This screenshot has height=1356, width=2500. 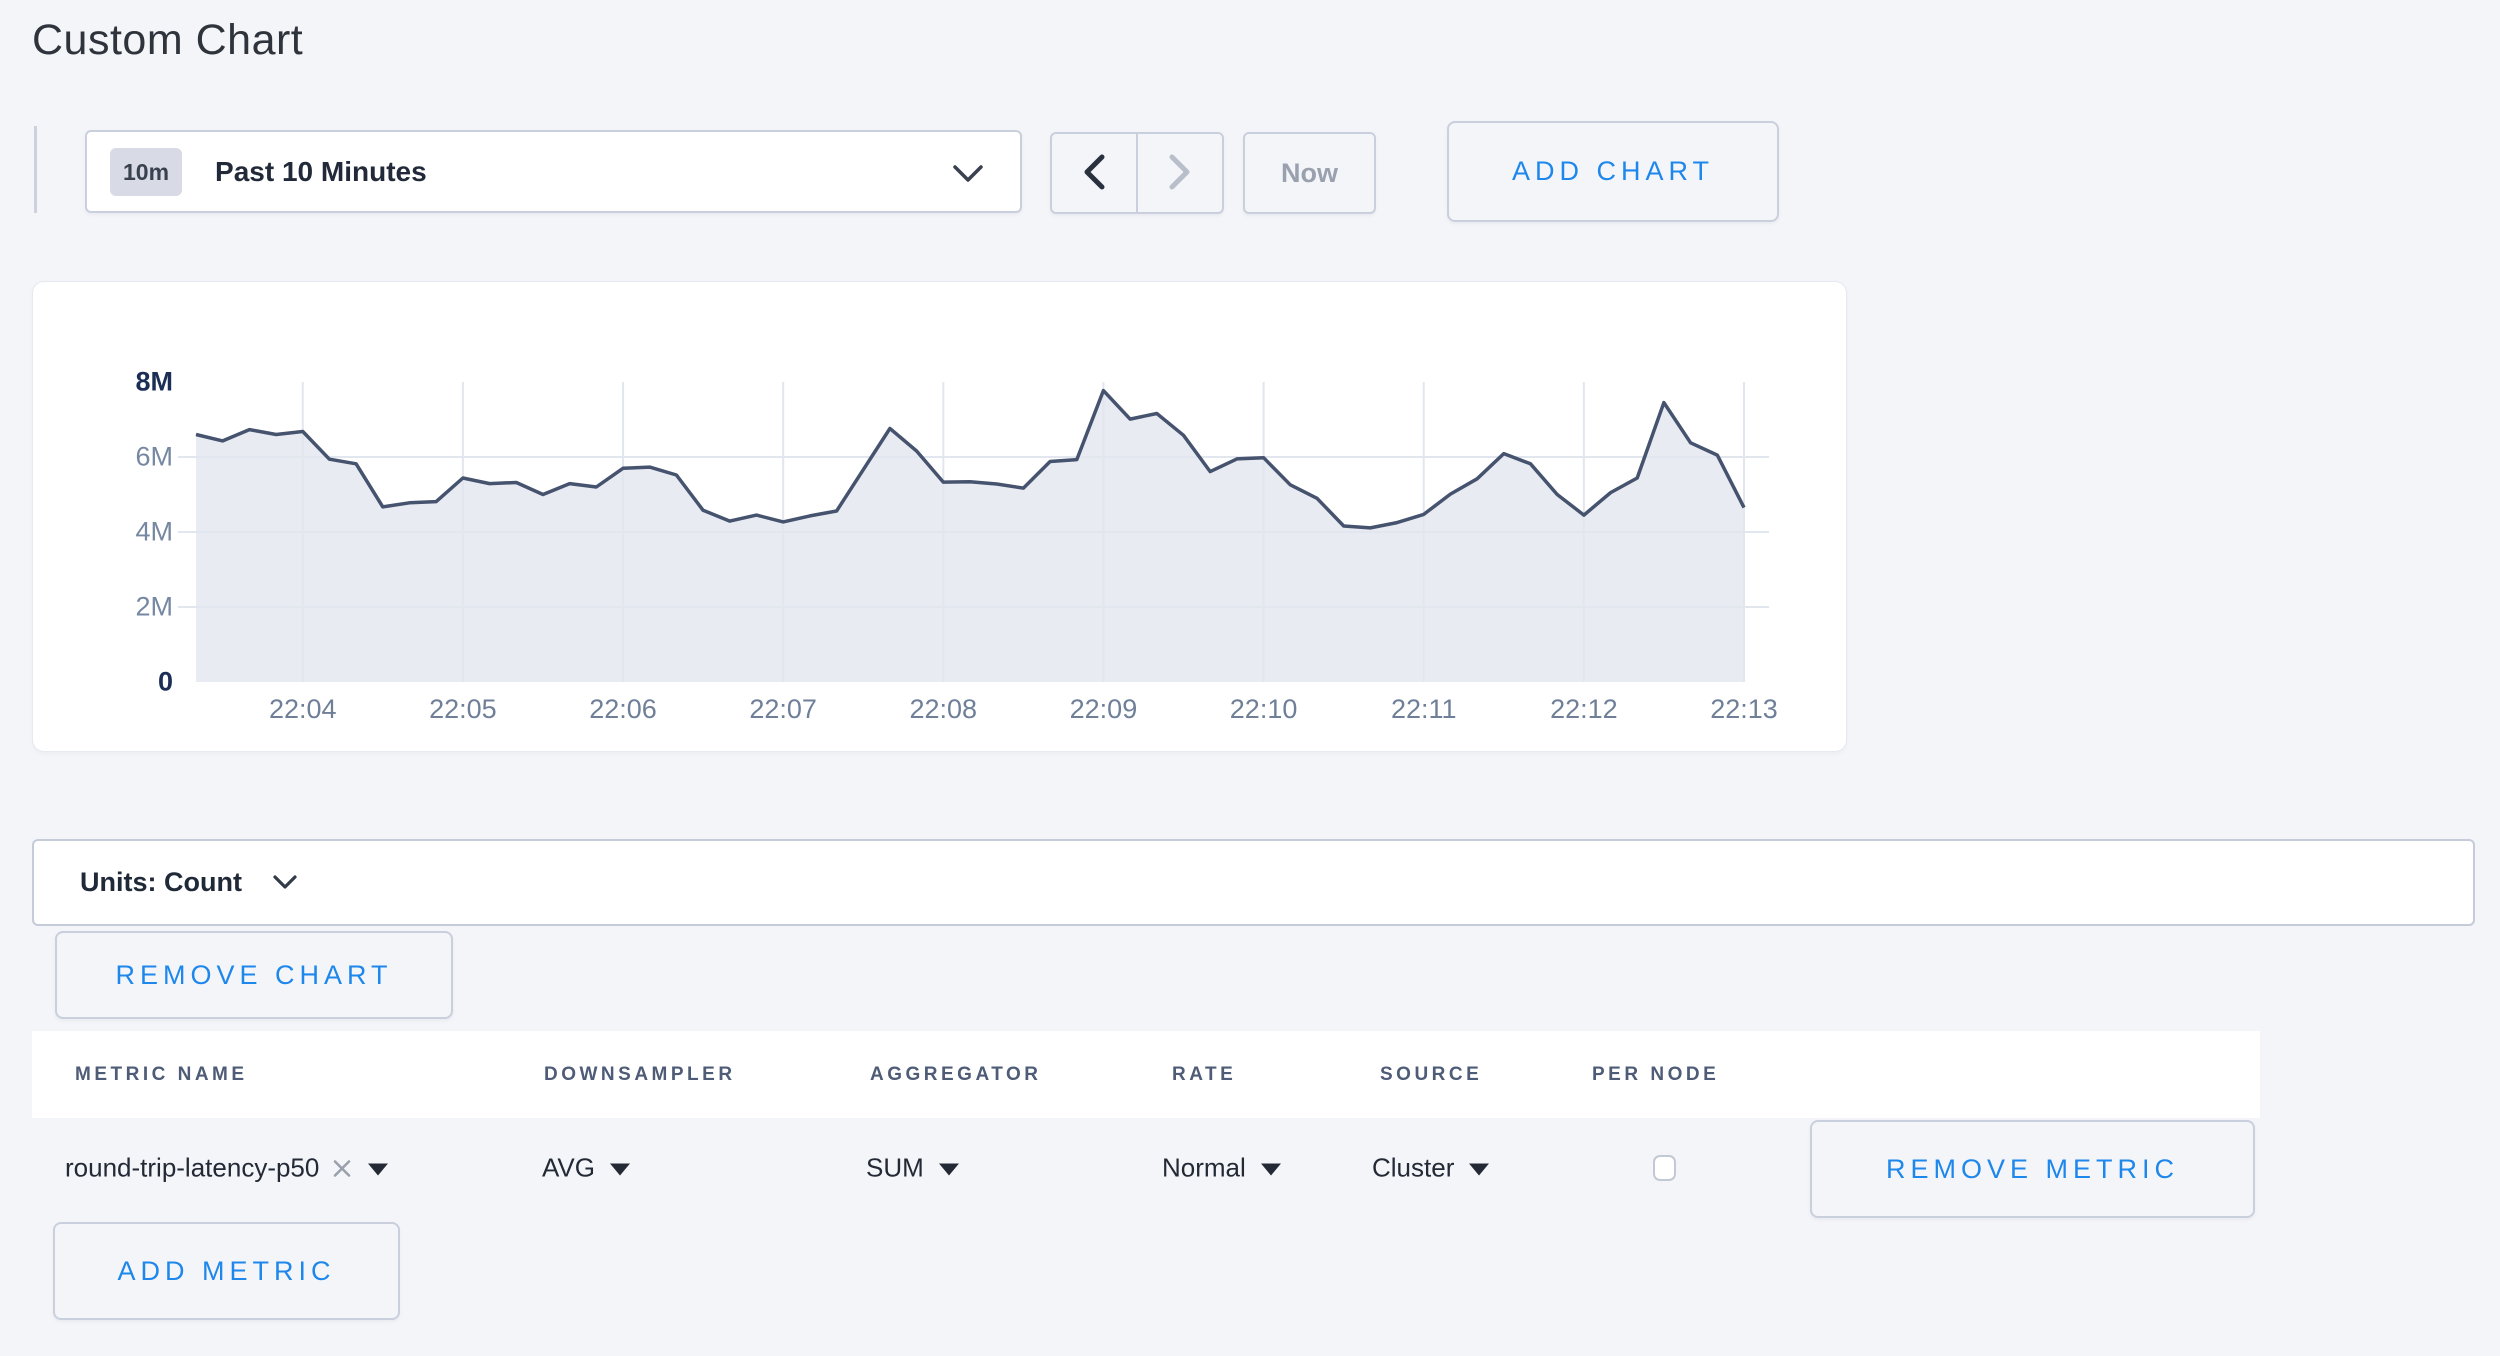 What do you see at coordinates (623, 709) in the screenshot?
I see `x-axis-label: 22:06` at bounding box center [623, 709].